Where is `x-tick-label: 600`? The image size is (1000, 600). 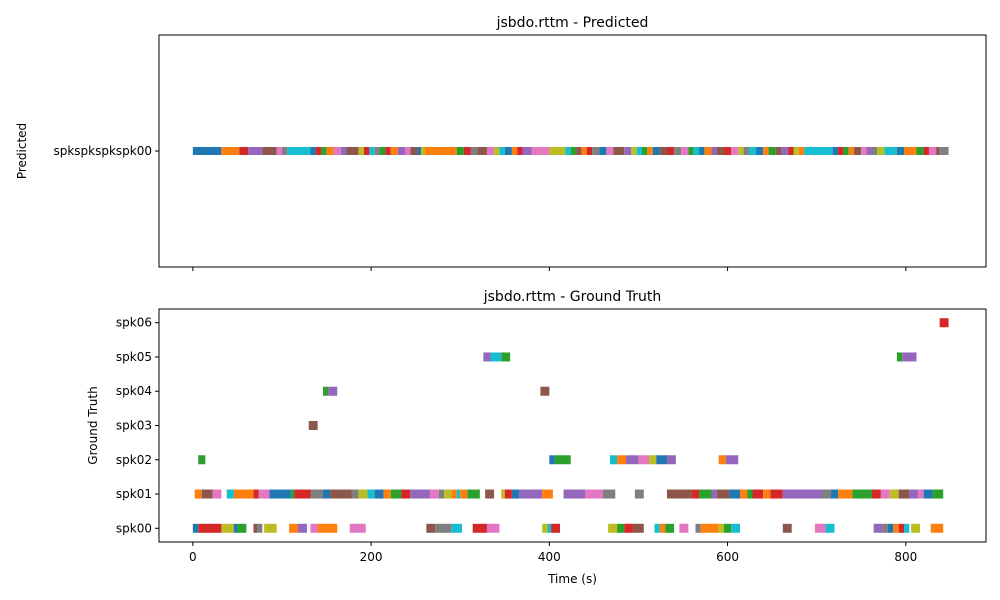
x-tick-label: 600 is located at coordinates (727, 557).